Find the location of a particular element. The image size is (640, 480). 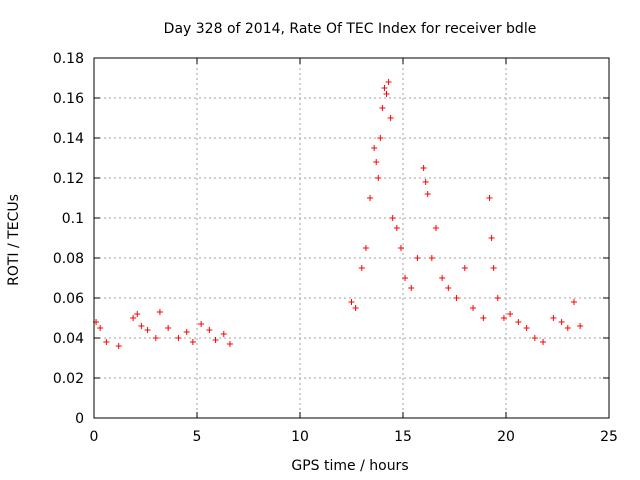

y-tick-label: 0.18 is located at coordinates (68, 59).